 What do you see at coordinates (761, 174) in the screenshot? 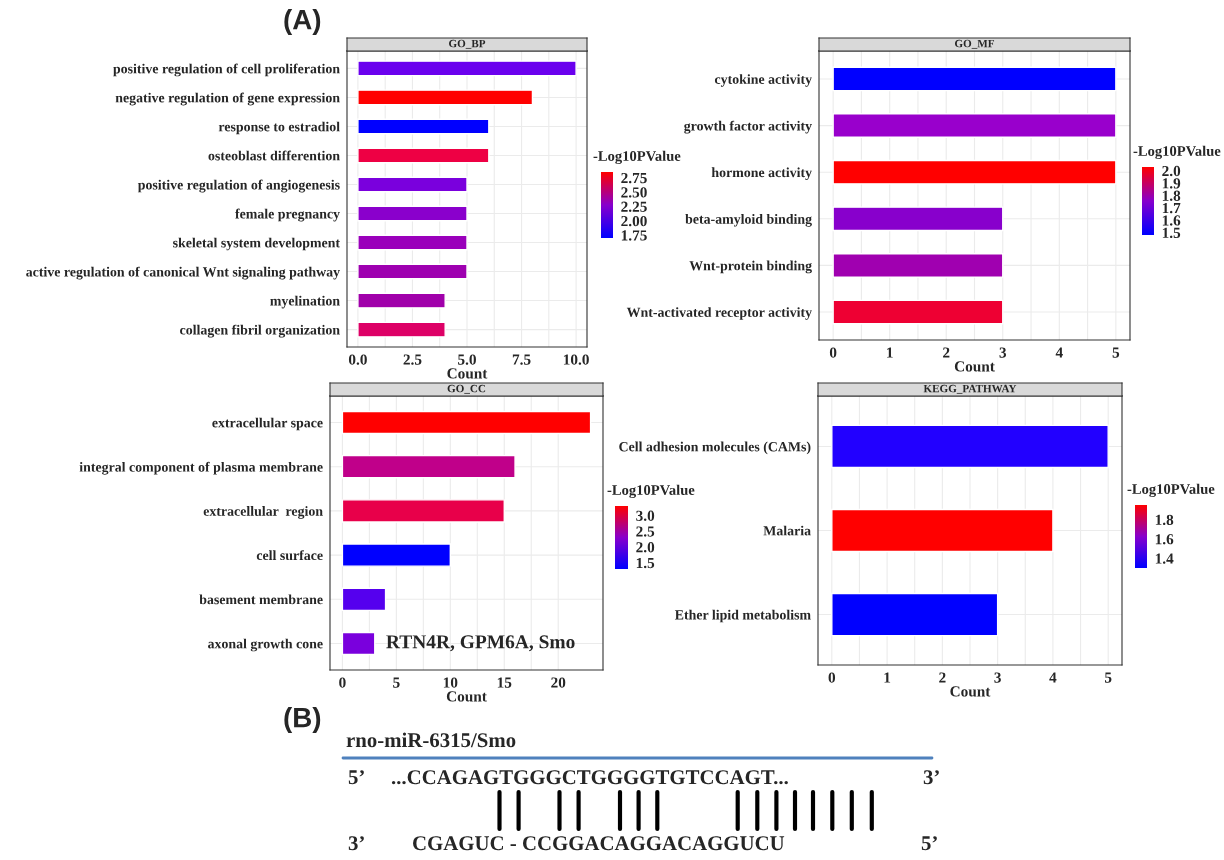
I see `y-tick-label: hormone activity` at bounding box center [761, 174].